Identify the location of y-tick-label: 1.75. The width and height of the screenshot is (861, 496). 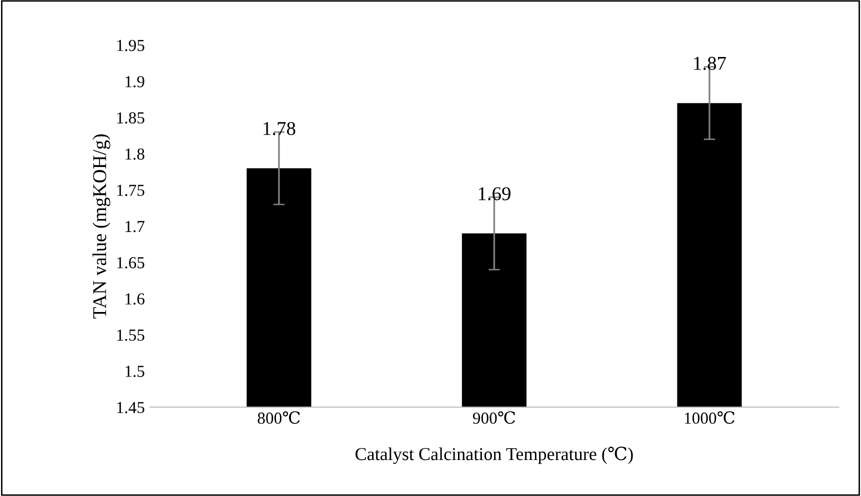
(130, 190).